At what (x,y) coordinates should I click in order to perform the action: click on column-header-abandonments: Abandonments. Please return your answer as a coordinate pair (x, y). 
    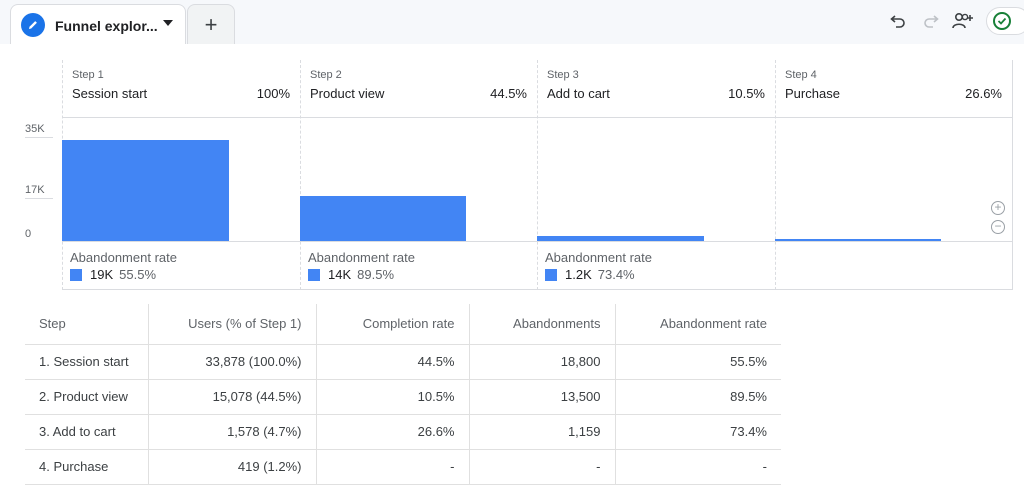
    Looking at the image, I should click on (542, 324).